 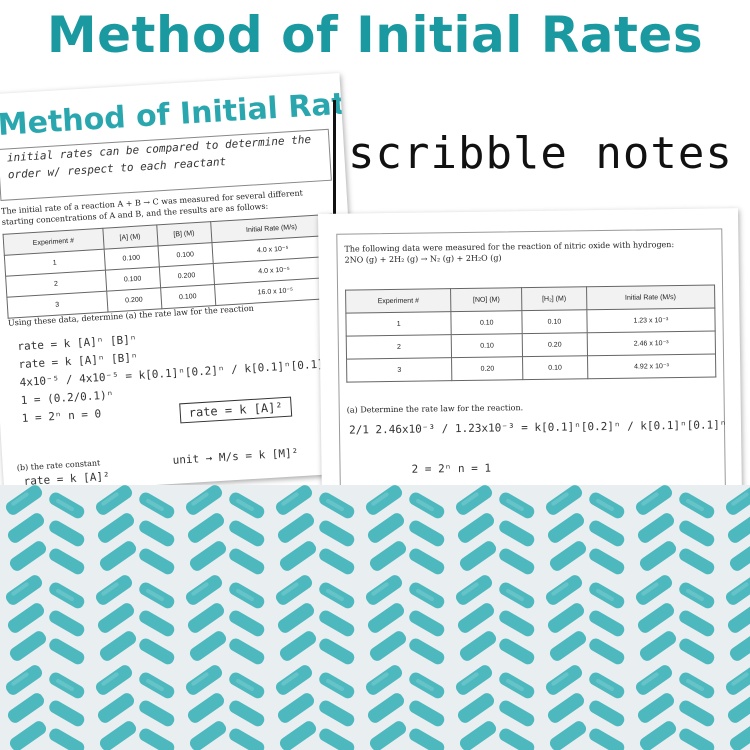 I want to click on divider, so click(x=334, y=159).